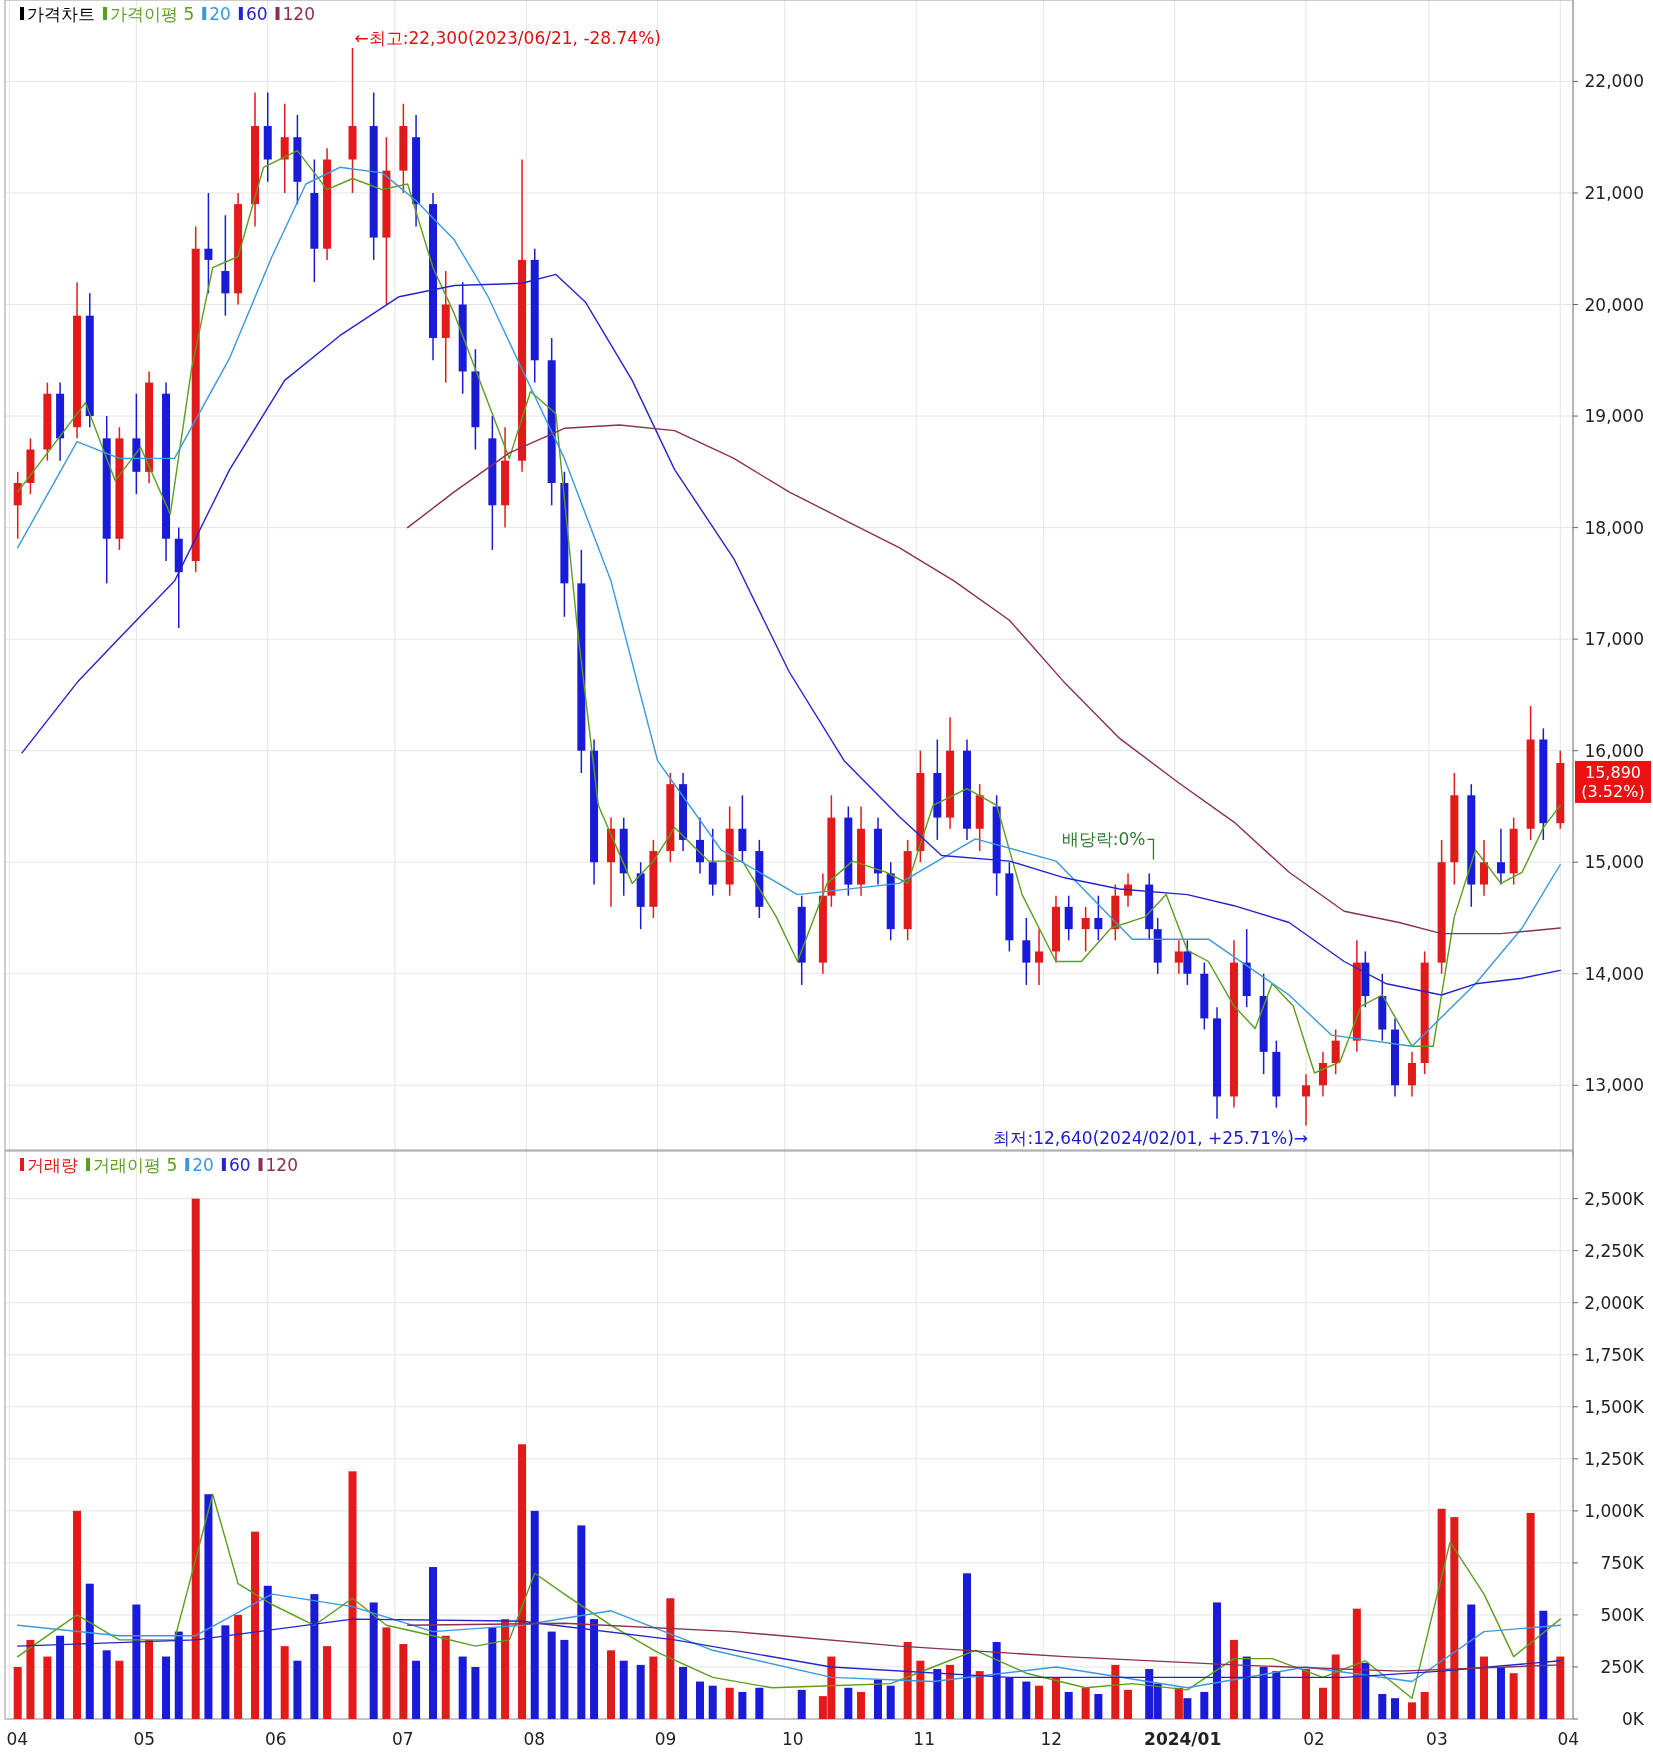 The image size is (1653, 1754). Describe the element at coordinates (1051, 1739) in the screenshot. I see `x-tick-label: 12` at that location.